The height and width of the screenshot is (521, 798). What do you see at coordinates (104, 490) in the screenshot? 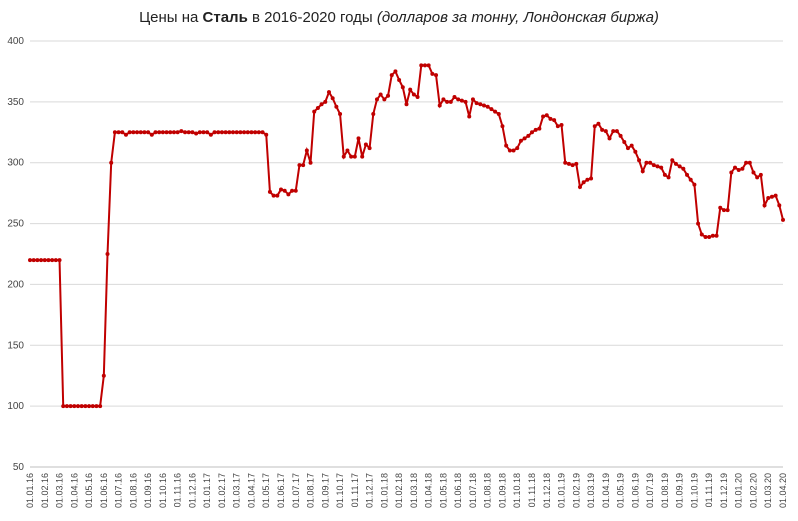
I see `x-tick-label: 01.06.16` at bounding box center [104, 490].